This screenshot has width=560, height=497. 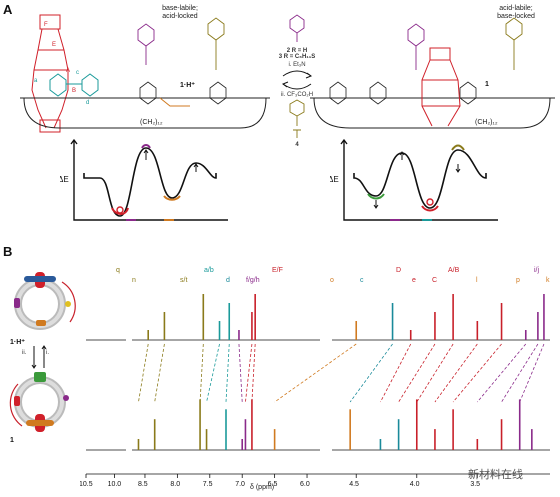 I want to click on hydrazone-arm-right, so click(x=514, y=43).